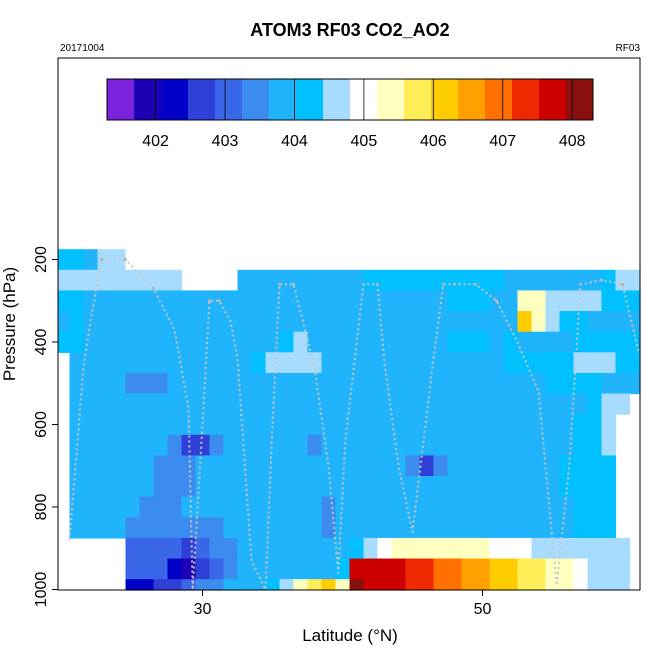  Describe the element at coordinates (483, 609) in the screenshot. I see `x-tick-label: 50` at that location.